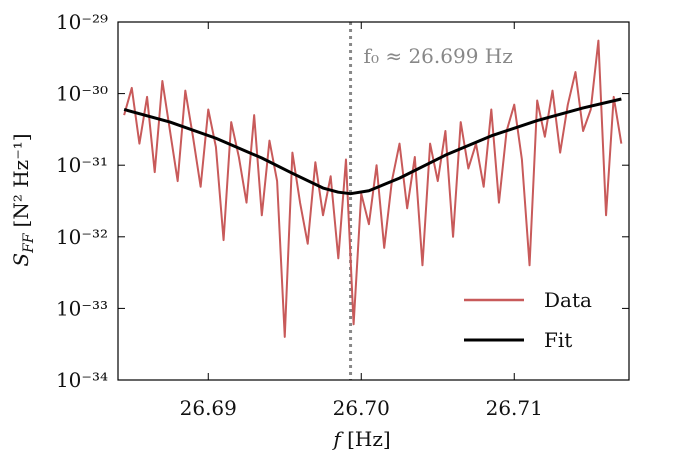 Image resolution: width=681 pixels, height=464 pixels. I want to click on y-tick-label: 10⁻³², so click(82, 237).